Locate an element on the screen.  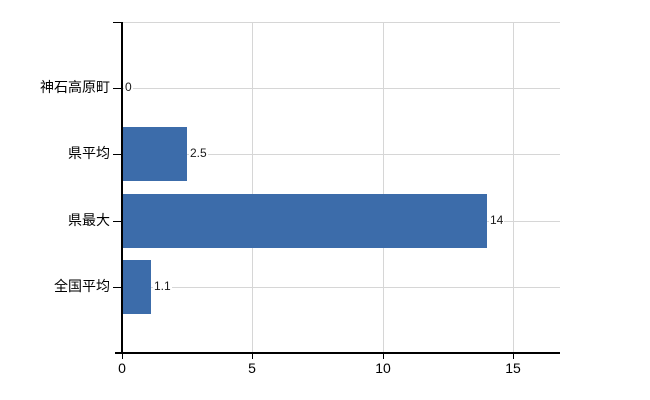
y-axis is located at coordinates (122, 188).